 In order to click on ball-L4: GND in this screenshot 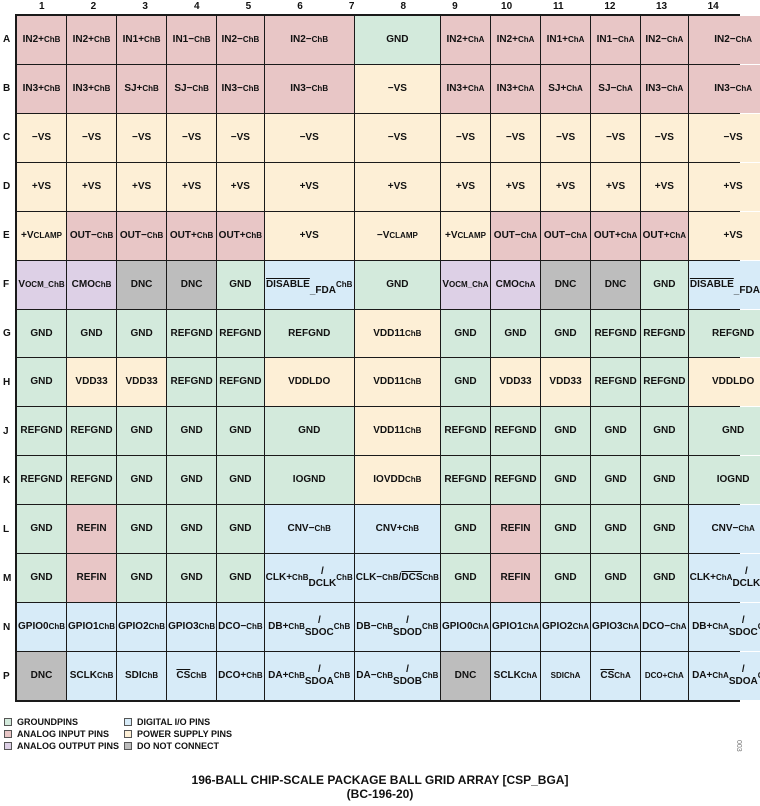, I will do `click(192, 529)`.